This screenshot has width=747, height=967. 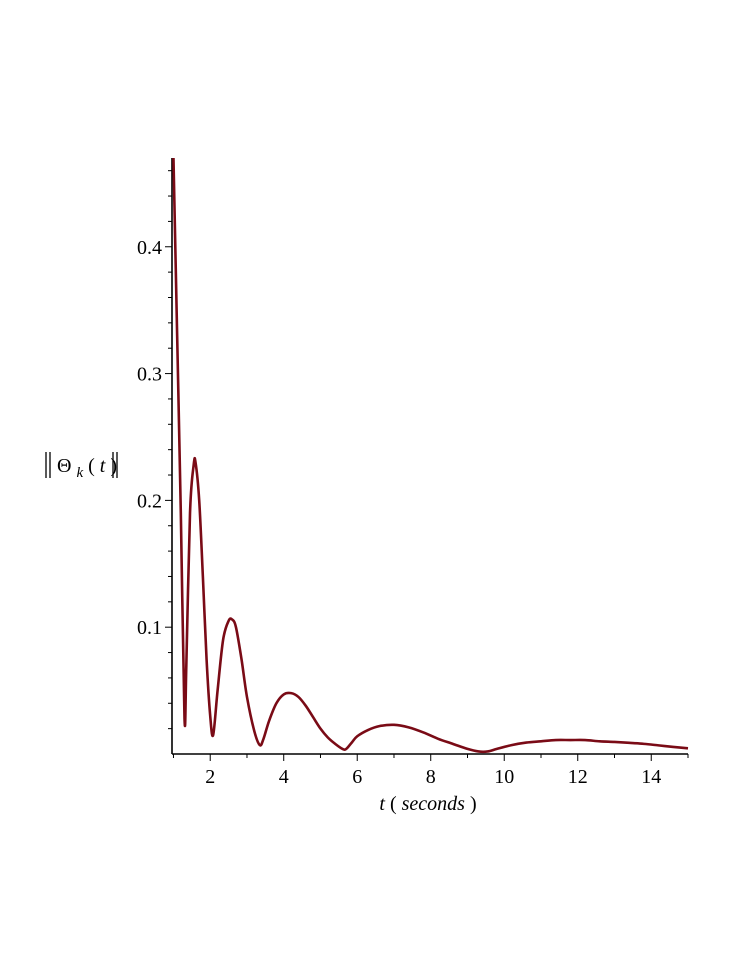 What do you see at coordinates (578, 777) in the screenshot?
I see `x-tick-label: 12` at bounding box center [578, 777].